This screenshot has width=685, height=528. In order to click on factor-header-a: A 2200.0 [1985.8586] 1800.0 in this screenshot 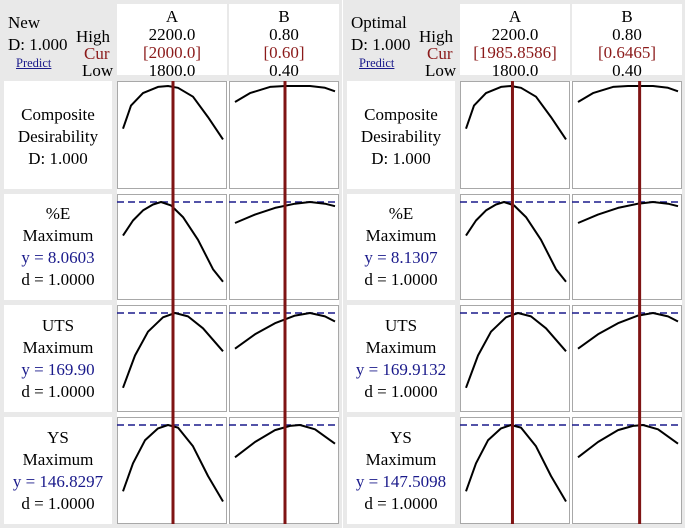, I will do `click(515, 41)`.